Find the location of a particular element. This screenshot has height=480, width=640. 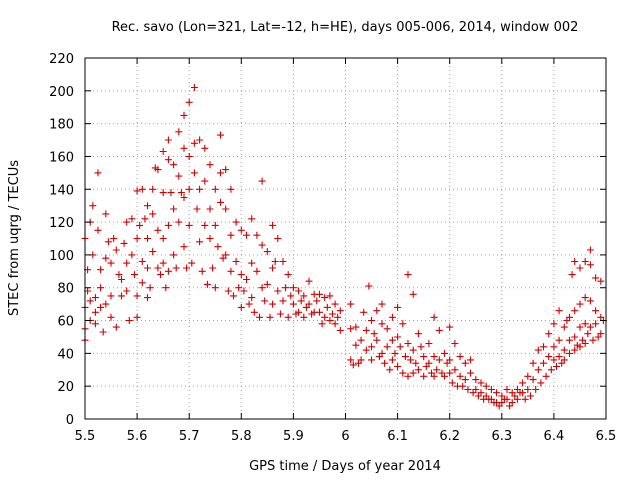

y-tick-label: 140 is located at coordinates (61, 190).